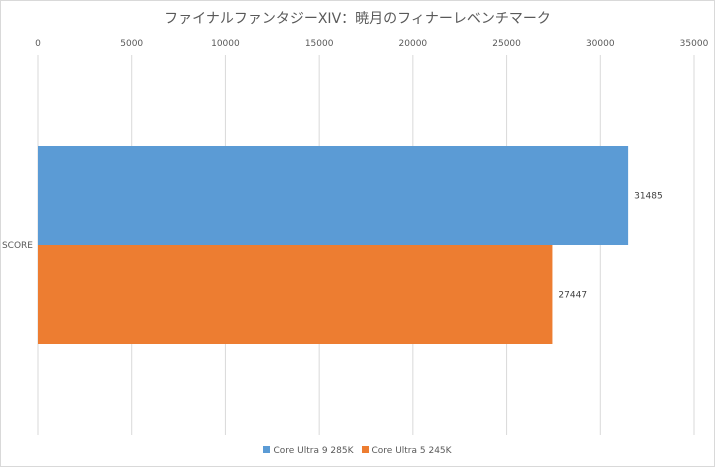  I want to click on x-tick-label-20000: 20000, so click(413, 44).